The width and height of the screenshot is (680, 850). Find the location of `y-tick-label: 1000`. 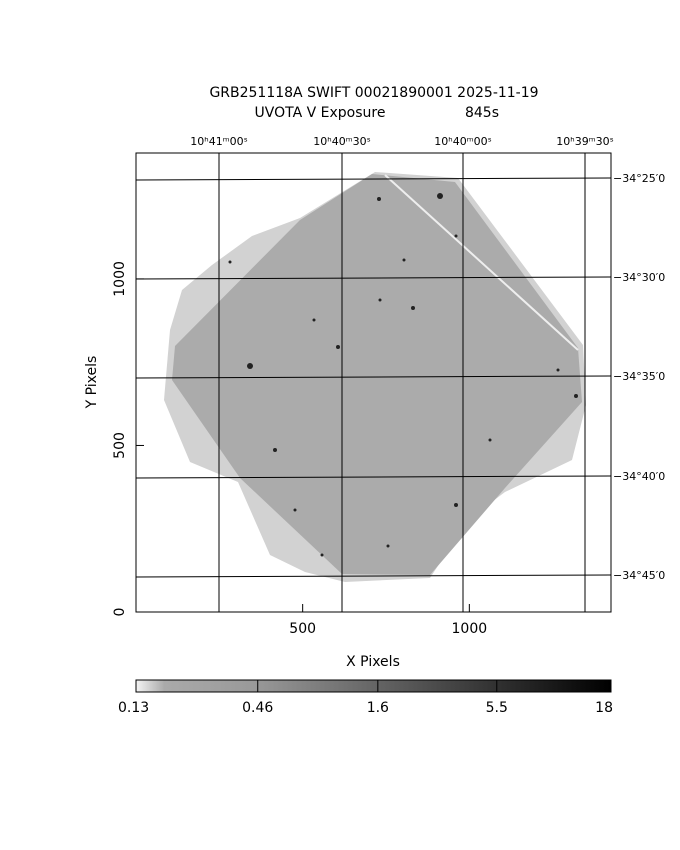

y-tick-label: 1000 is located at coordinates (120, 279).